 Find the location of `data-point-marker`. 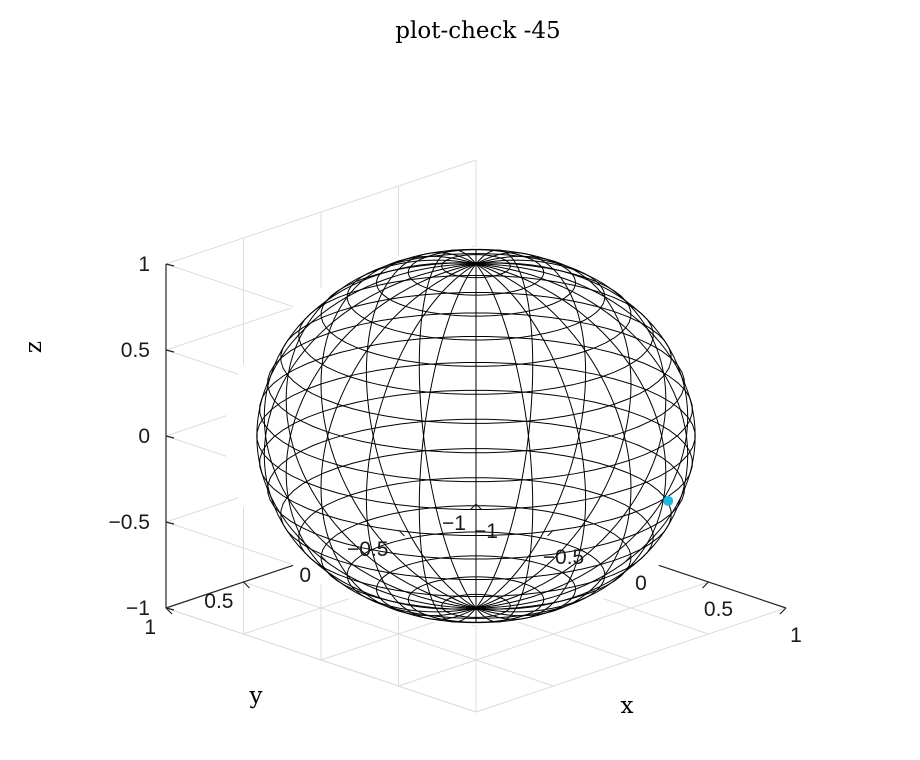

data-point-marker is located at coordinates (668, 500).